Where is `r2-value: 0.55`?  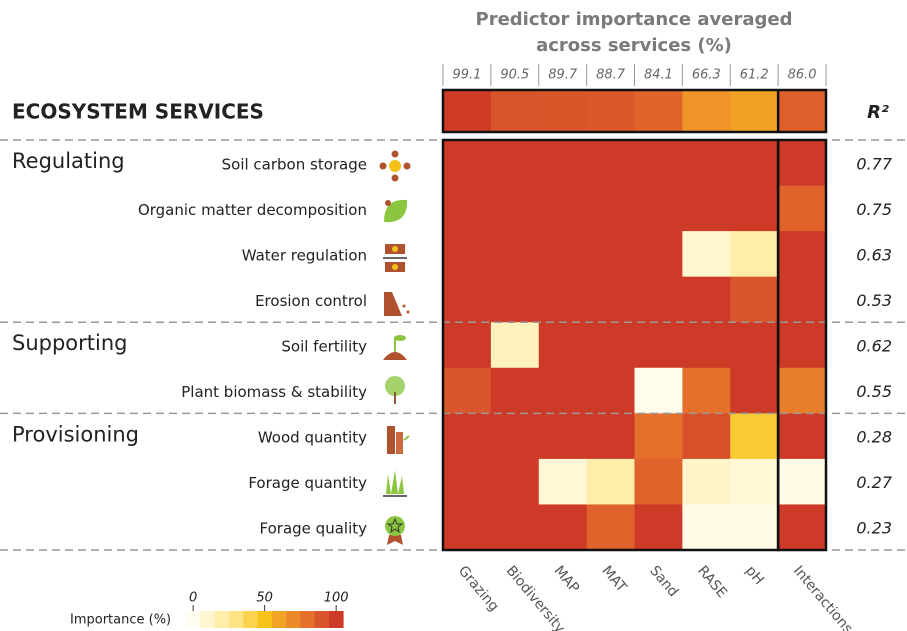 r2-value: 0.55 is located at coordinates (874, 391).